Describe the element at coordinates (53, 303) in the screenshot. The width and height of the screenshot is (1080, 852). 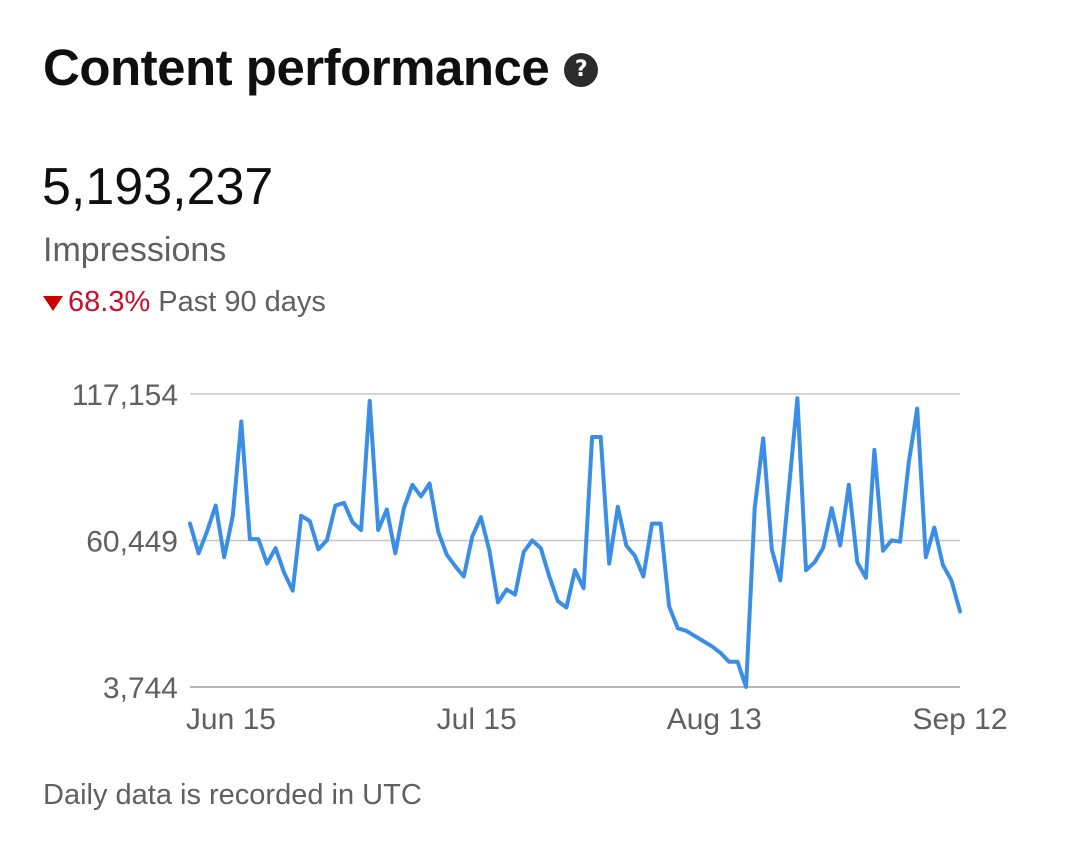
I see `triangle-down-icon` at that location.